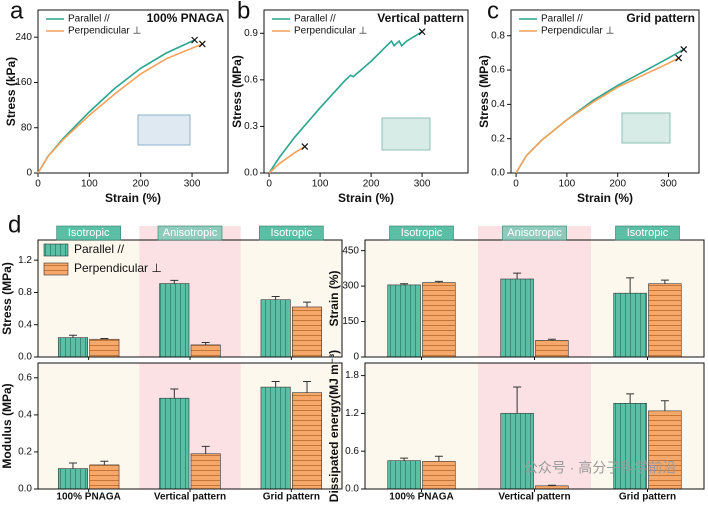 The width and height of the screenshot is (708, 507). Describe the element at coordinates (23, 82) in the screenshot. I see `y-tick-label: 160` at that location.